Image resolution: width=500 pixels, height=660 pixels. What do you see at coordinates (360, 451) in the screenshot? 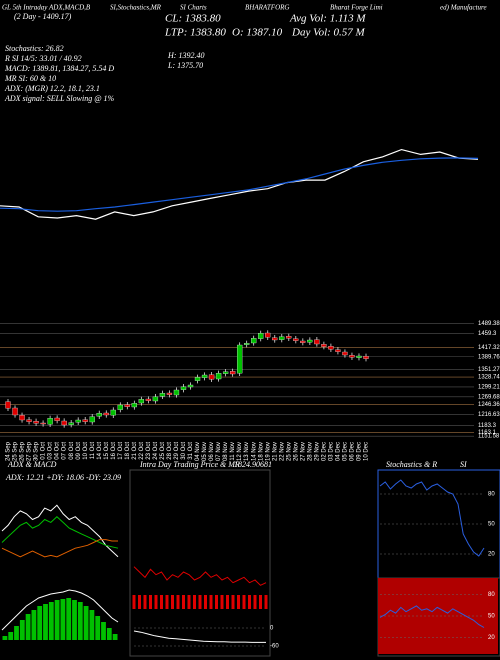
I see `x-tick-label: 09 Dec` at bounding box center [360, 451].